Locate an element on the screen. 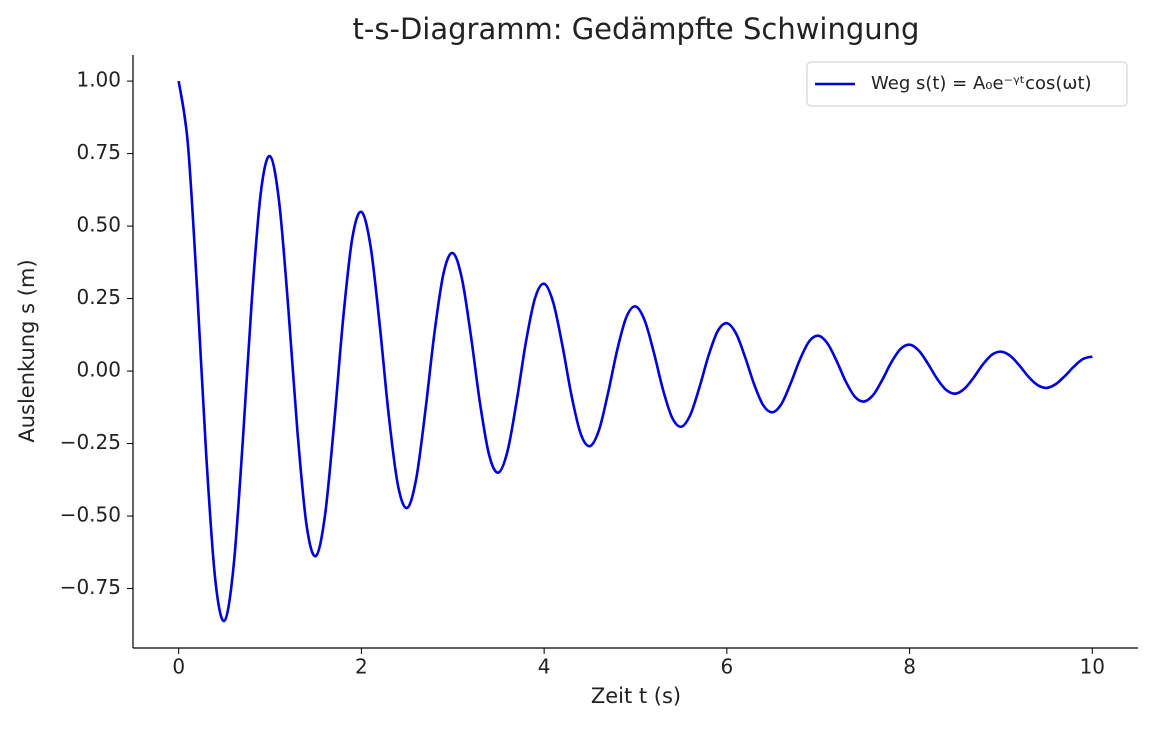 The height and width of the screenshot is (738, 1152). y-tick-label: −0.50 is located at coordinates (90, 515).